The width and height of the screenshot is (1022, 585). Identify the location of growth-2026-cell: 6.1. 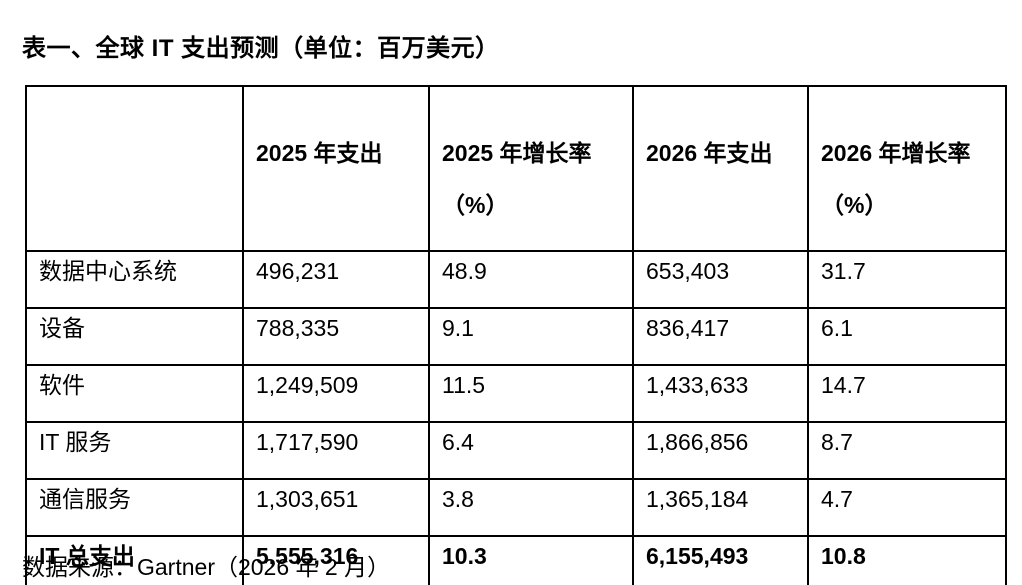
(907, 336).